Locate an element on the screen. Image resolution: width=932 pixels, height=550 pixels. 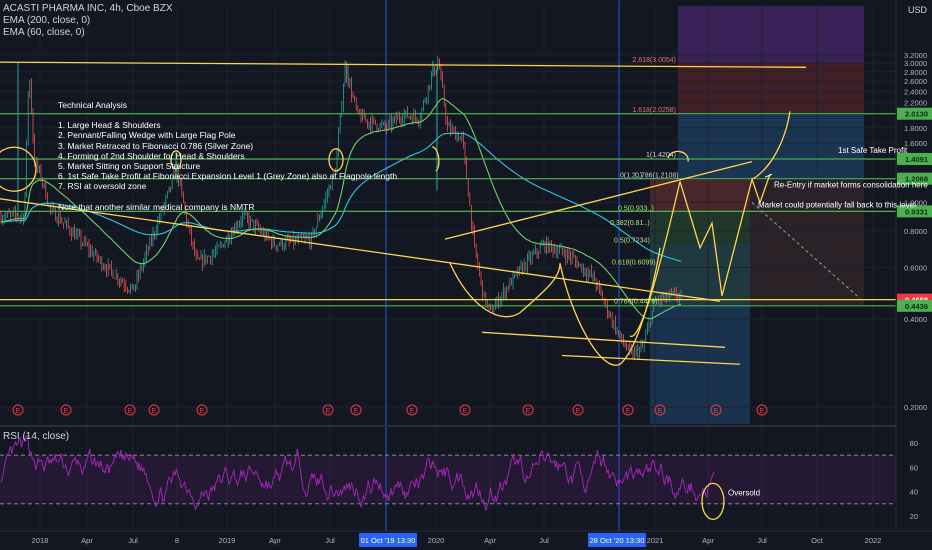
oversold-label: Oversold is located at coordinates (744, 492).